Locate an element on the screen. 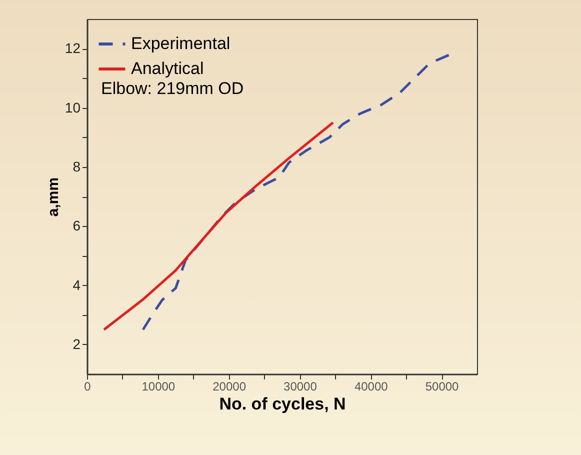 This screenshot has width=581, height=455. y-tick-label: 6 is located at coordinates (76, 226).